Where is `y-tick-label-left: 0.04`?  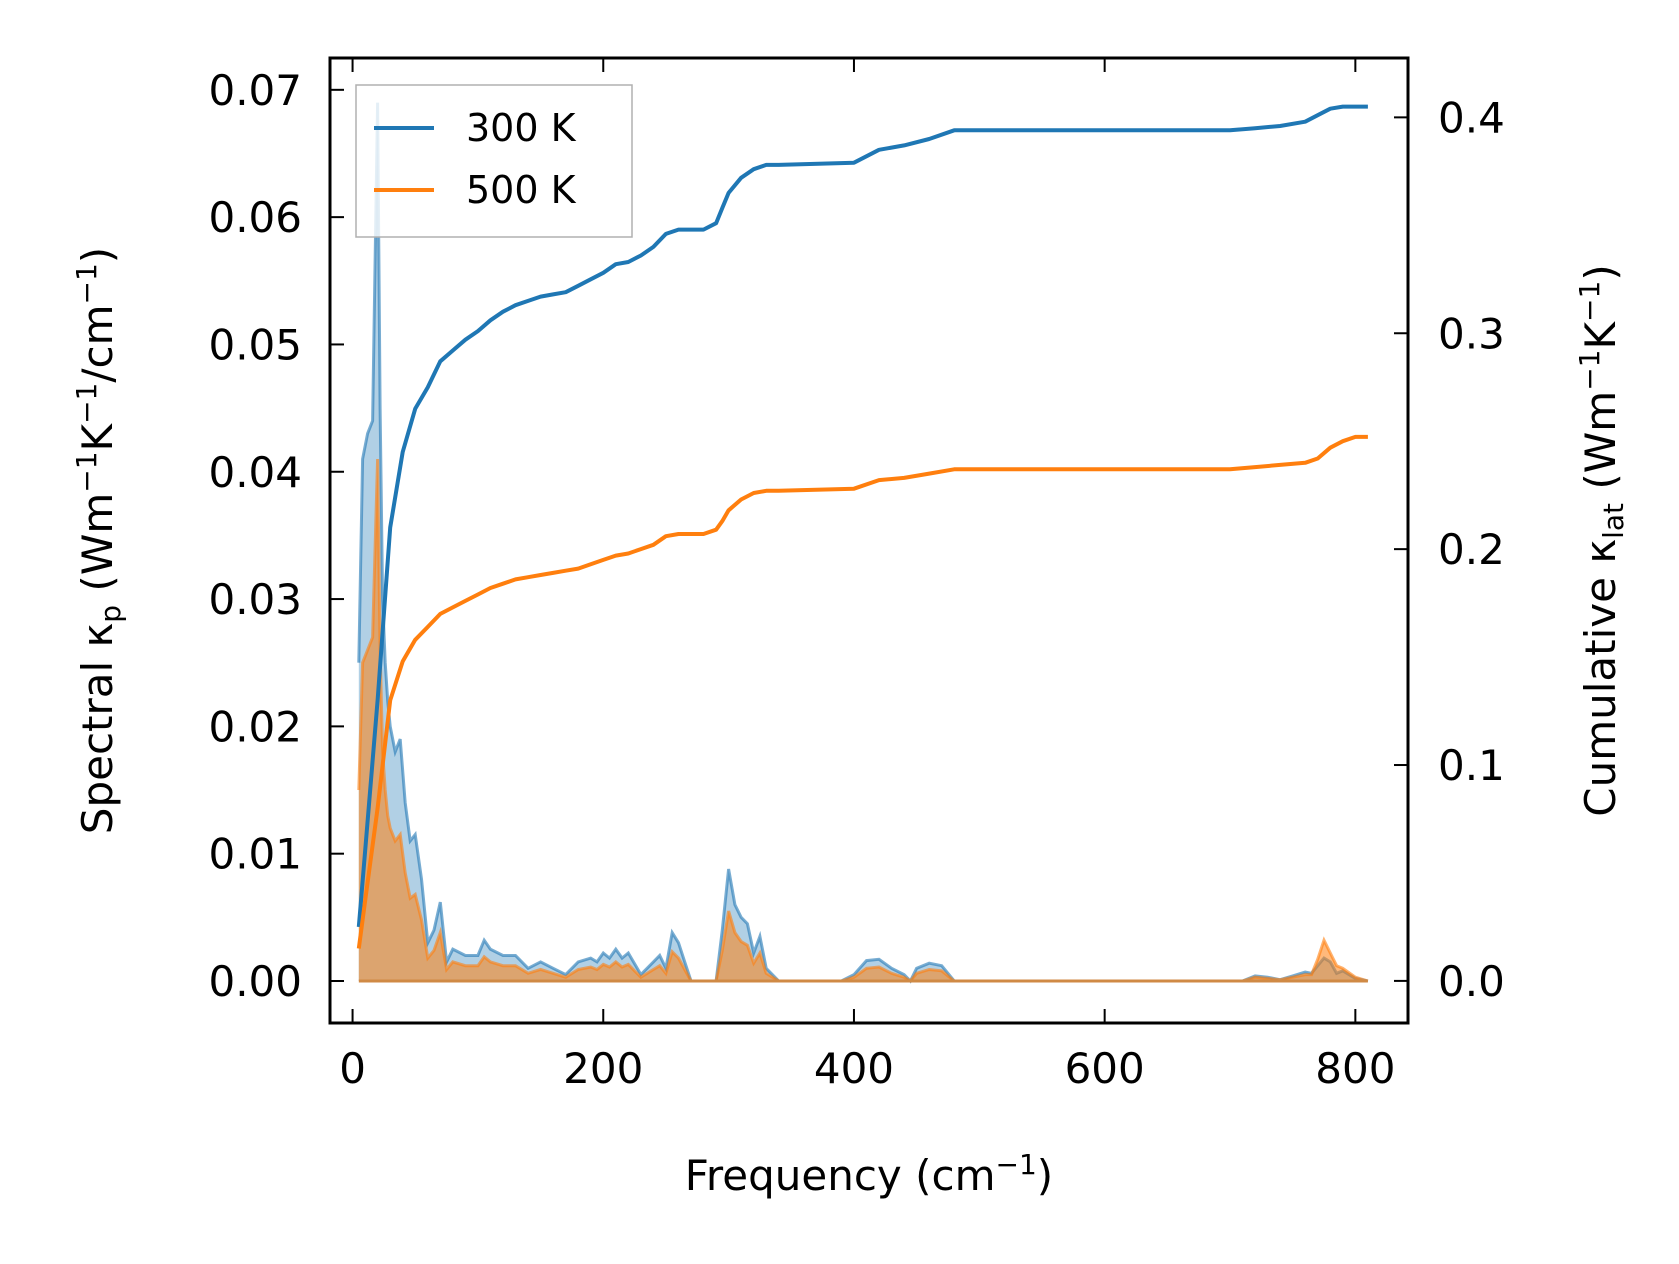
y-tick-label-left: 0.04 is located at coordinates (255, 472).